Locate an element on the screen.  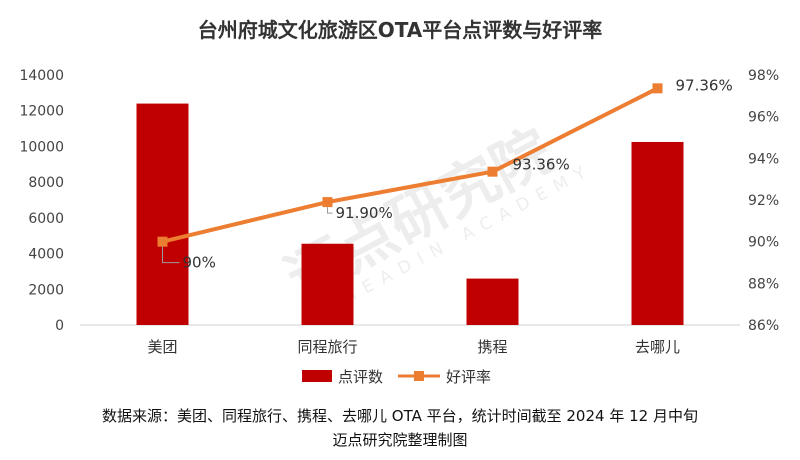
legend-line-marker is located at coordinates (419, 376).